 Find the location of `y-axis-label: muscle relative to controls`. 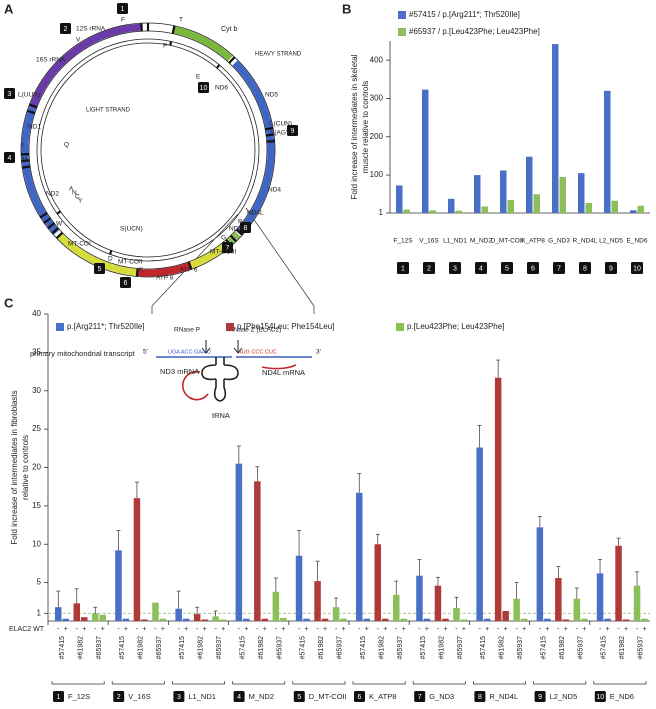

y-axis-label: muscle relative to controls is located at coordinates (365, 127).